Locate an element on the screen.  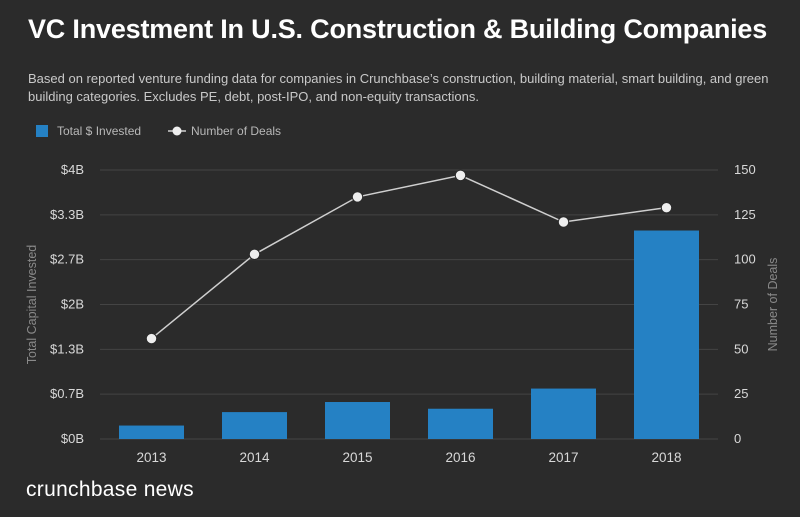
x-tick-label: 2017 is located at coordinates (563, 457).